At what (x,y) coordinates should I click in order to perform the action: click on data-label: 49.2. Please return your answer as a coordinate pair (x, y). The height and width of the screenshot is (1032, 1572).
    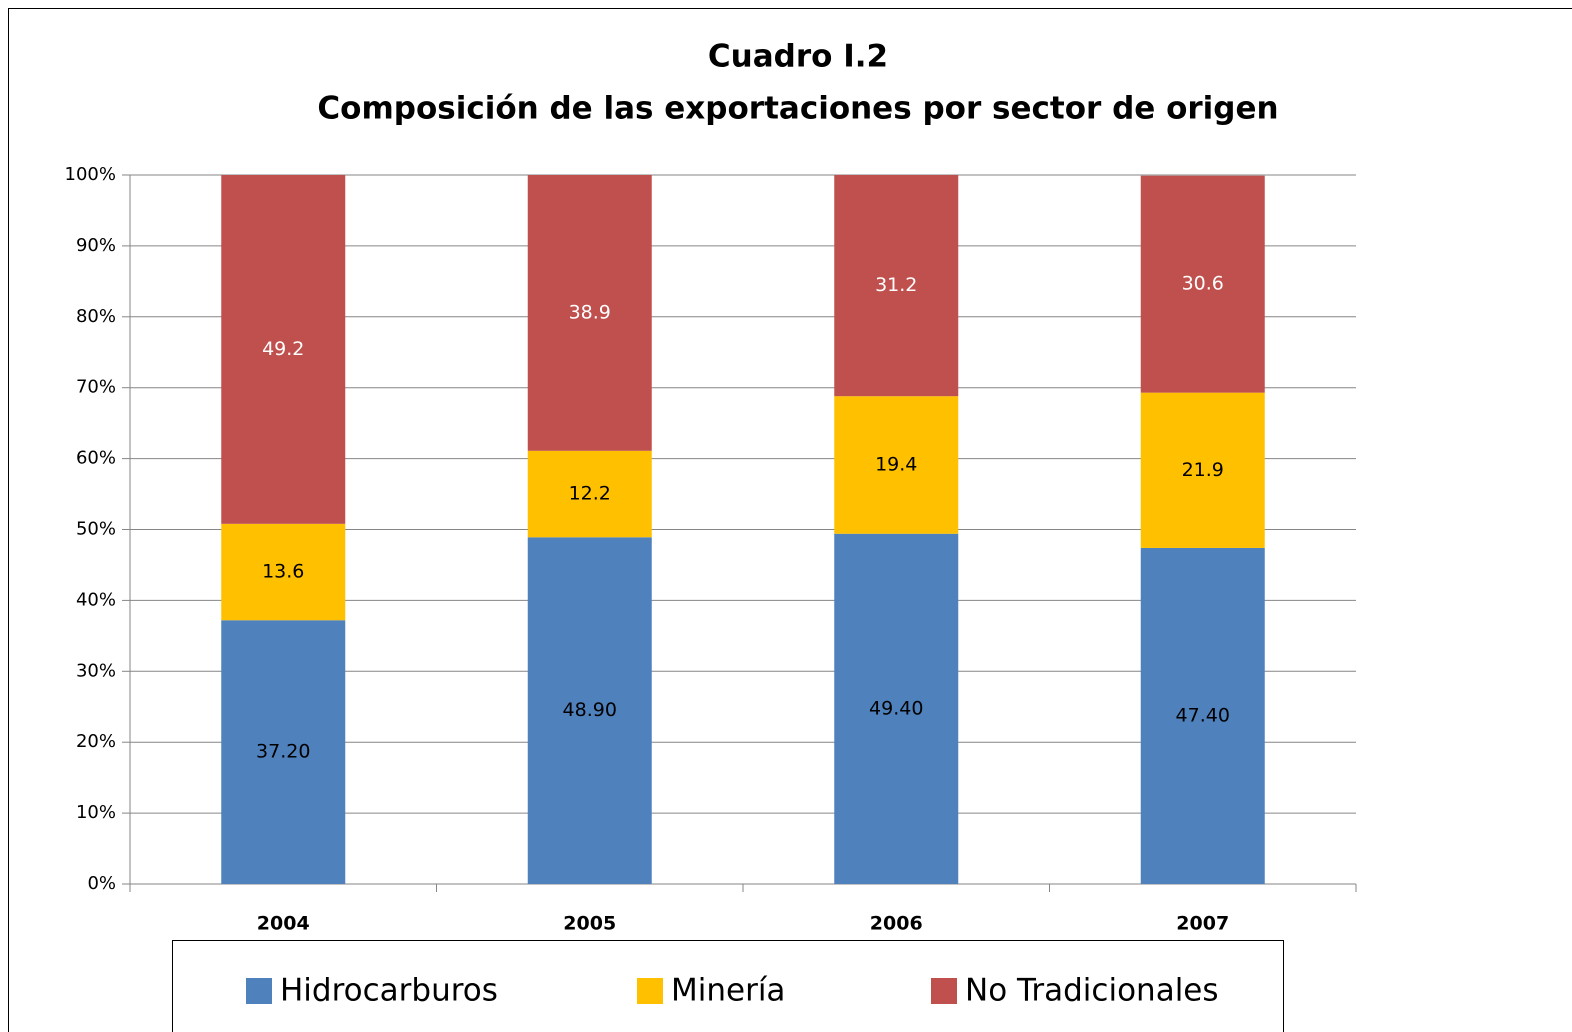
    Looking at the image, I should click on (283, 349).